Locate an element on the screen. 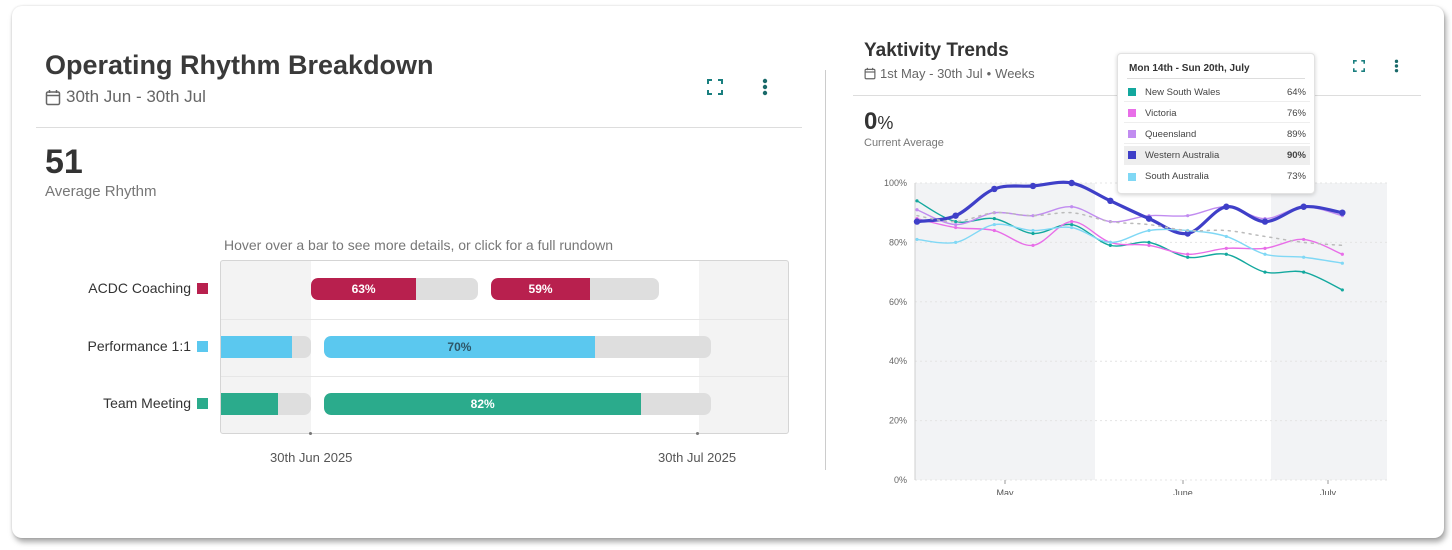 The height and width of the screenshot is (550, 1452). trends-date-label: 1st May - 30th Jul is located at coordinates (931, 73).